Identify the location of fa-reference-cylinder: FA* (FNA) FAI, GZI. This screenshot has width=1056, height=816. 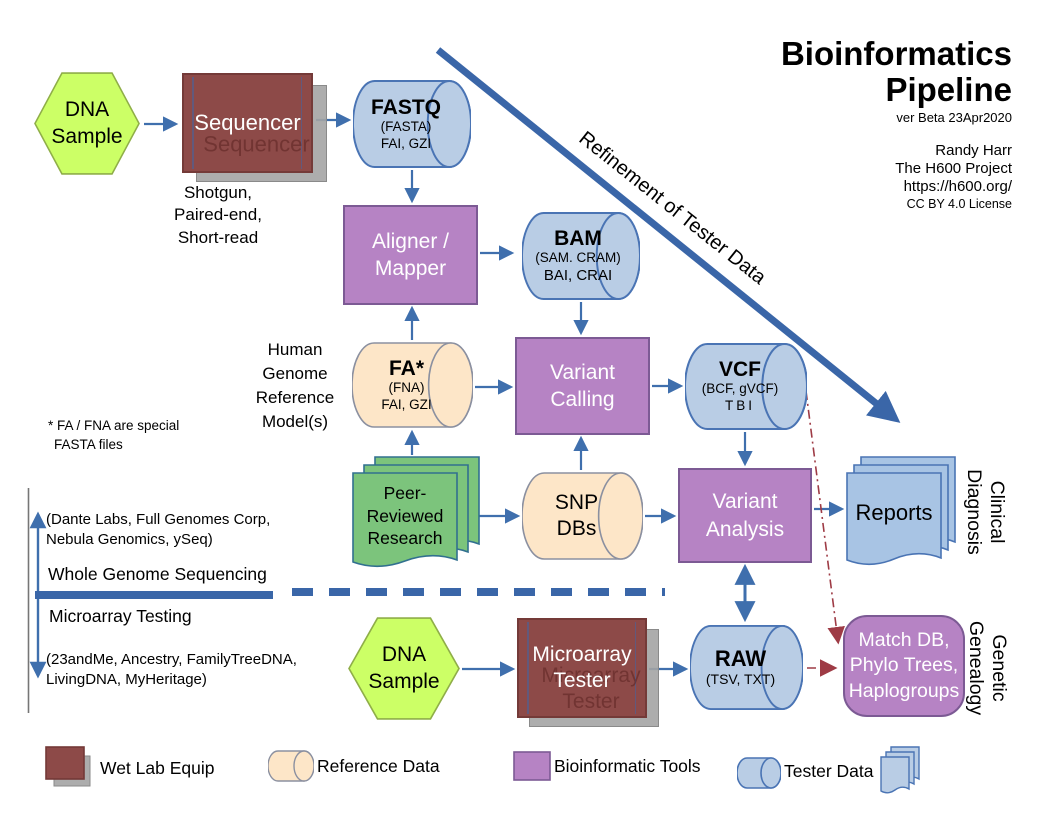
(412, 385).